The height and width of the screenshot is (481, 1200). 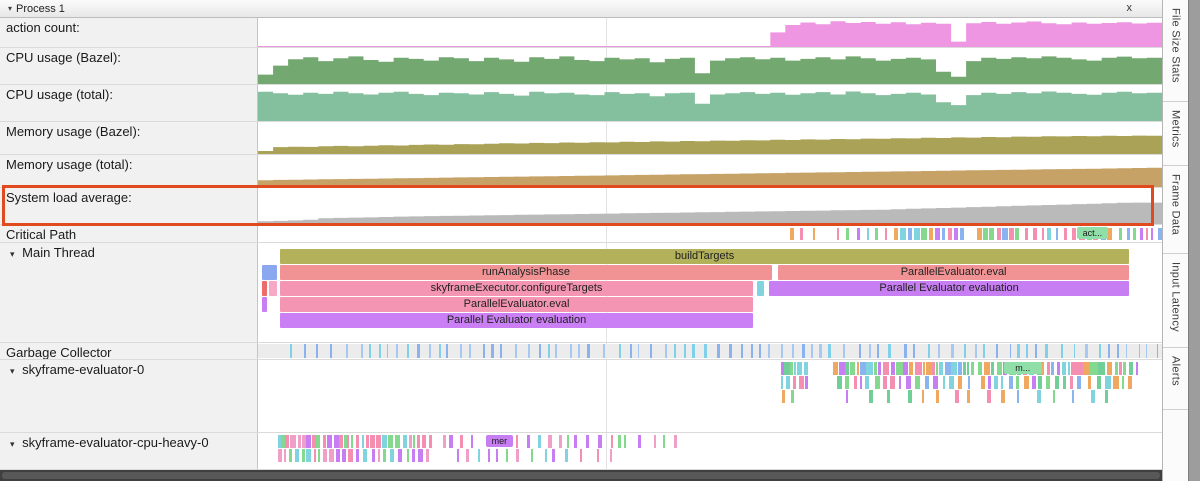 What do you see at coordinates (710, 171) in the screenshot?
I see `memory-total-chart` at bounding box center [710, 171].